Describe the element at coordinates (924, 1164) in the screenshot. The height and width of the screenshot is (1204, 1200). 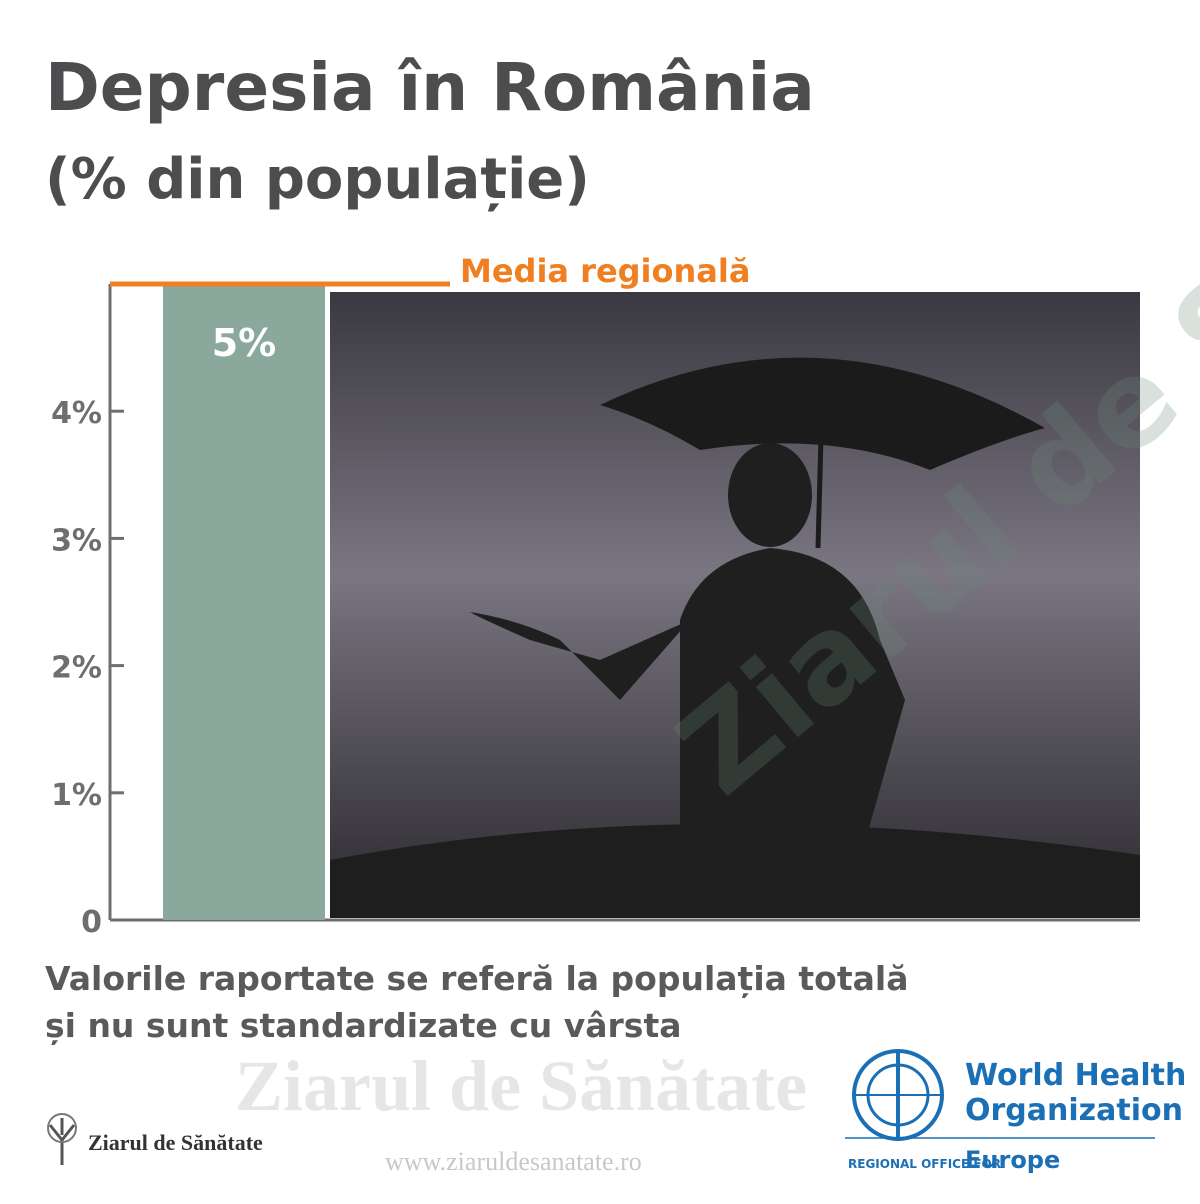
I see `who-office: REGIONAL OFFICE FOR` at that location.